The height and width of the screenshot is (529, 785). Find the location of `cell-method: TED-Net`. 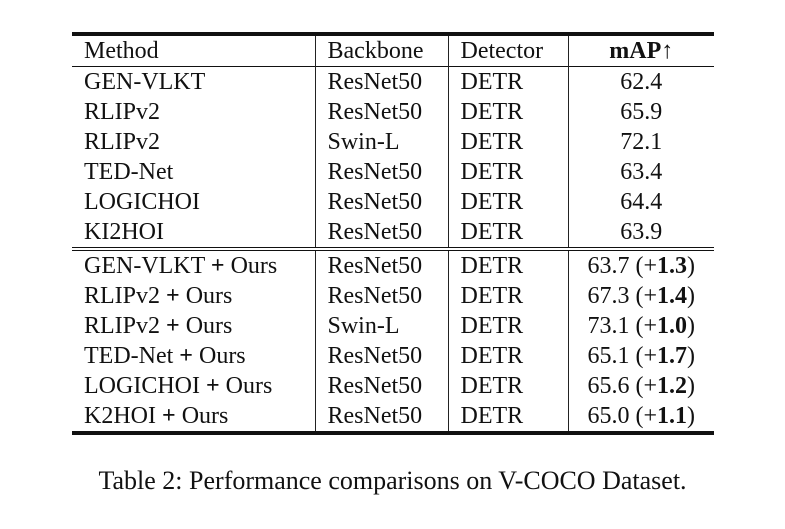

cell-method: TED-Net is located at coordinates (129, 172).